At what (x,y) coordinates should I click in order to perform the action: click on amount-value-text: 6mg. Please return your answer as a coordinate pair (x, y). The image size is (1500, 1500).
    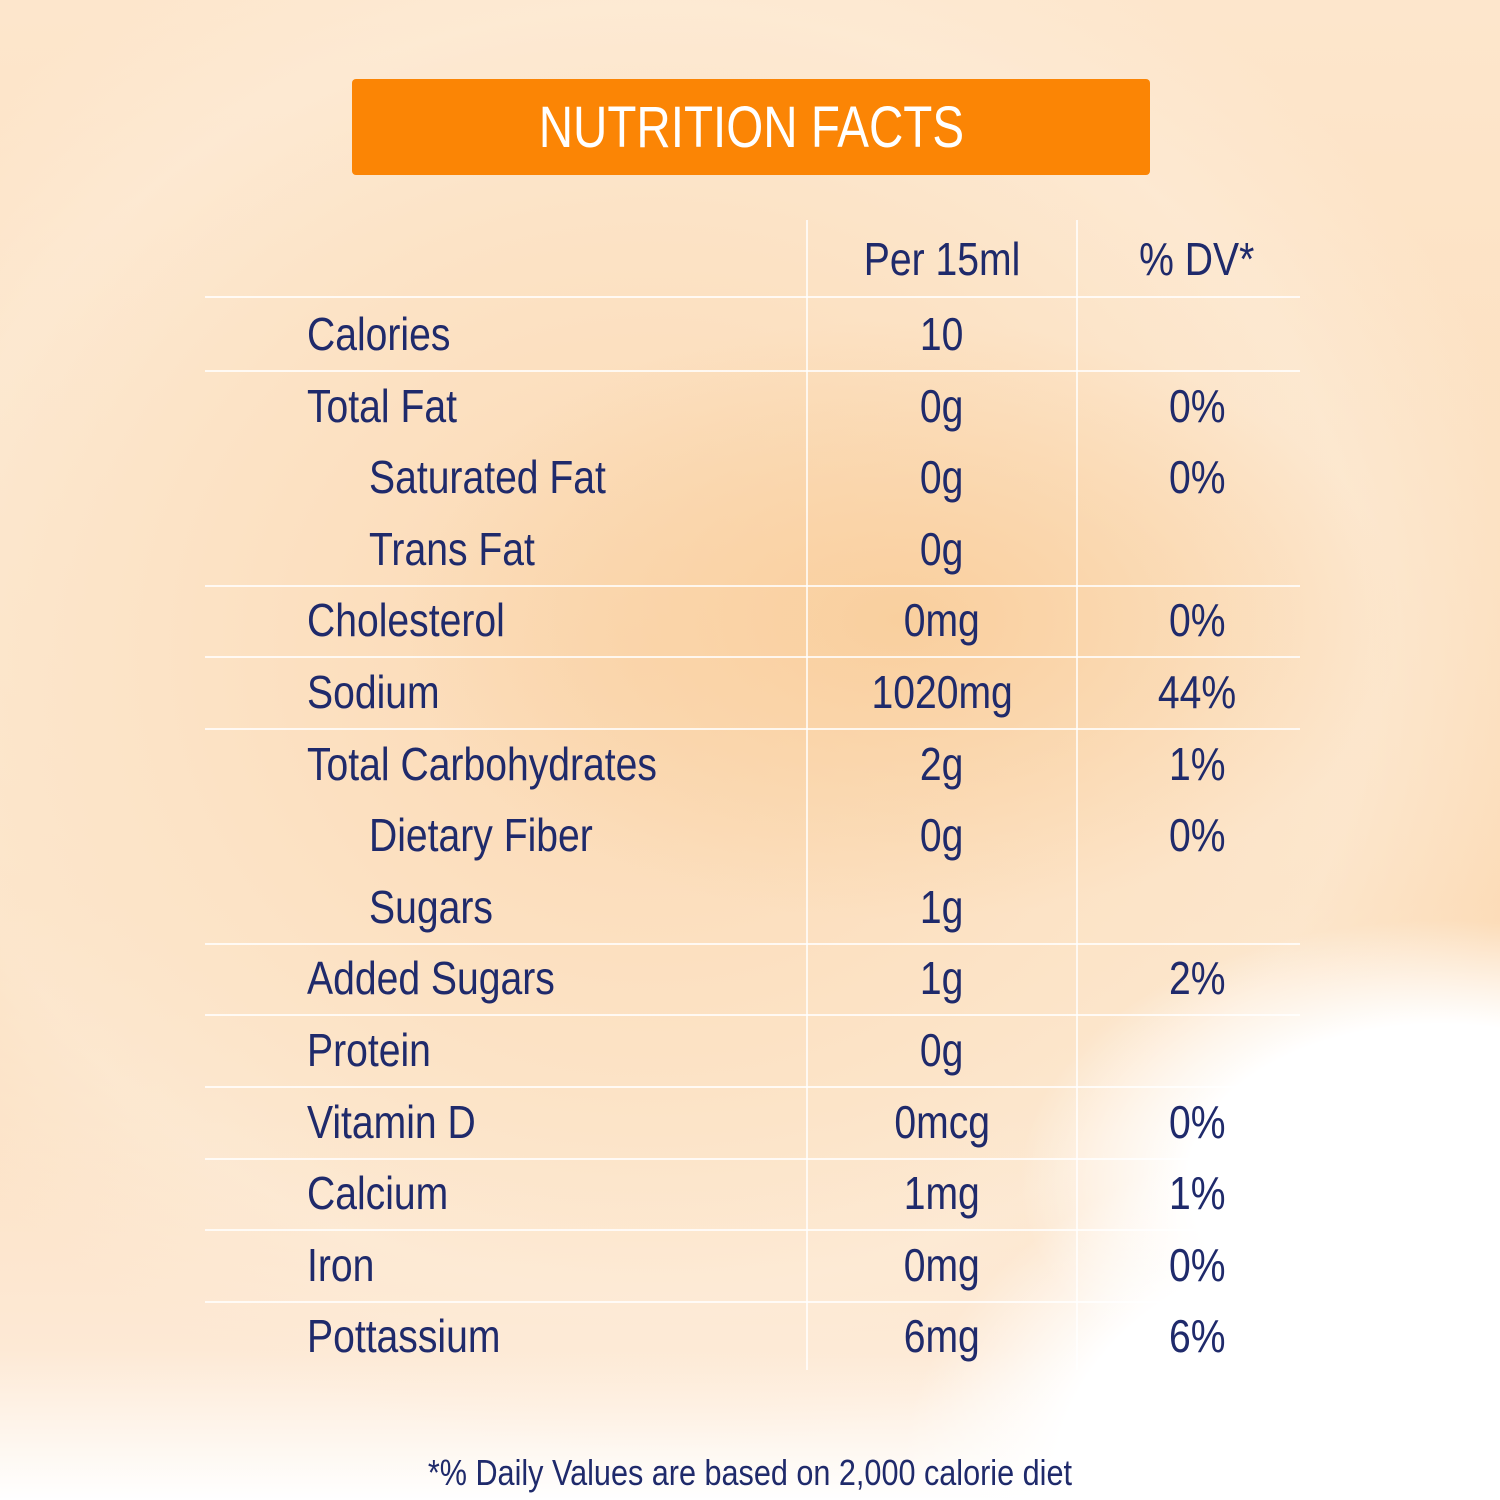
    Looking at the image, I should click on (942, 1336).